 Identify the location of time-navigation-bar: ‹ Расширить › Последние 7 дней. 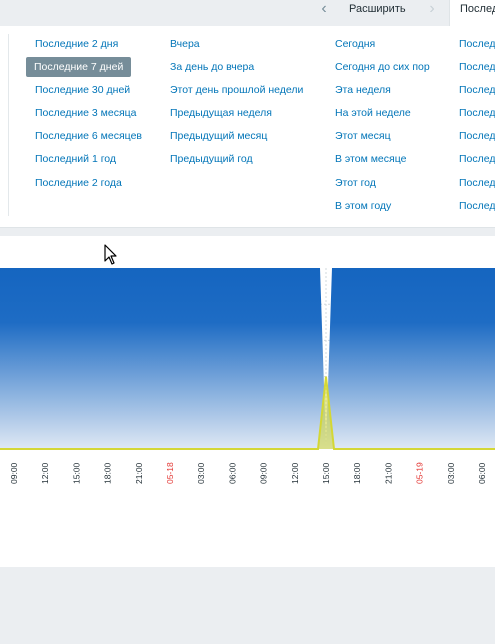
(247, 13).